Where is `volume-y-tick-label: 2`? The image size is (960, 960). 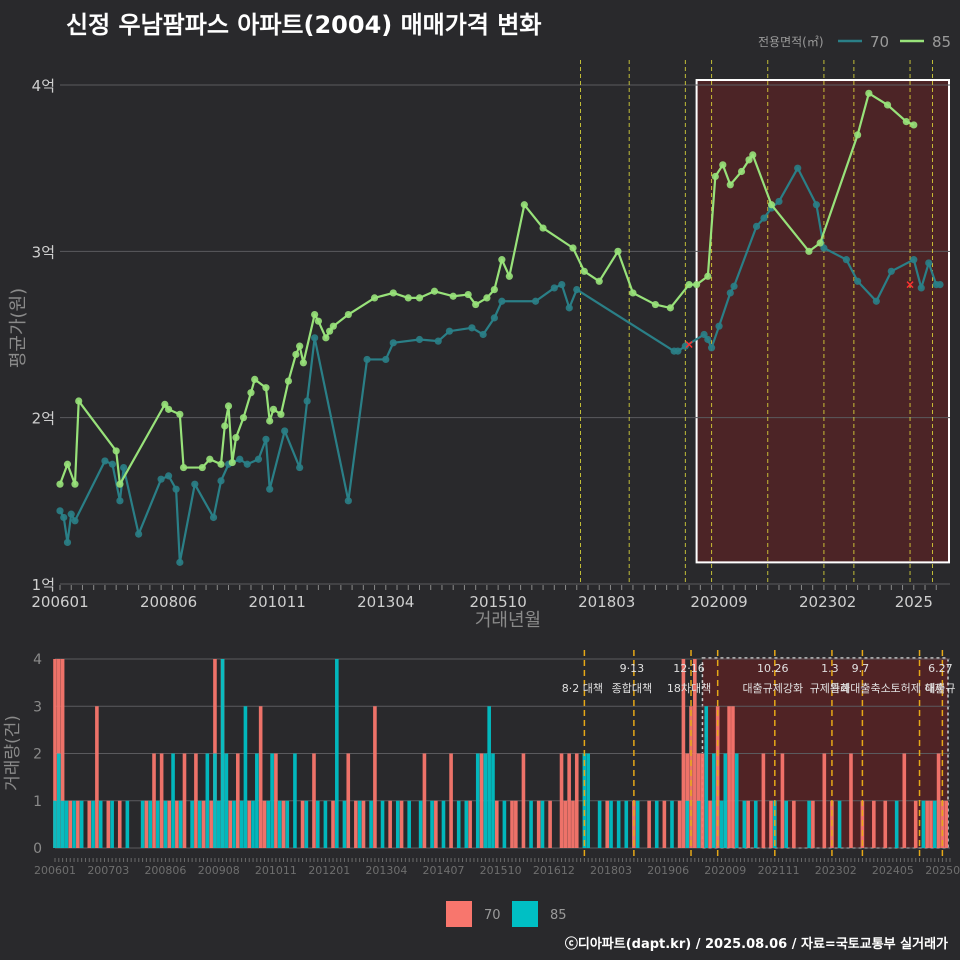
volume-y-tick-label: 2 is located at coordinates (37, 755).